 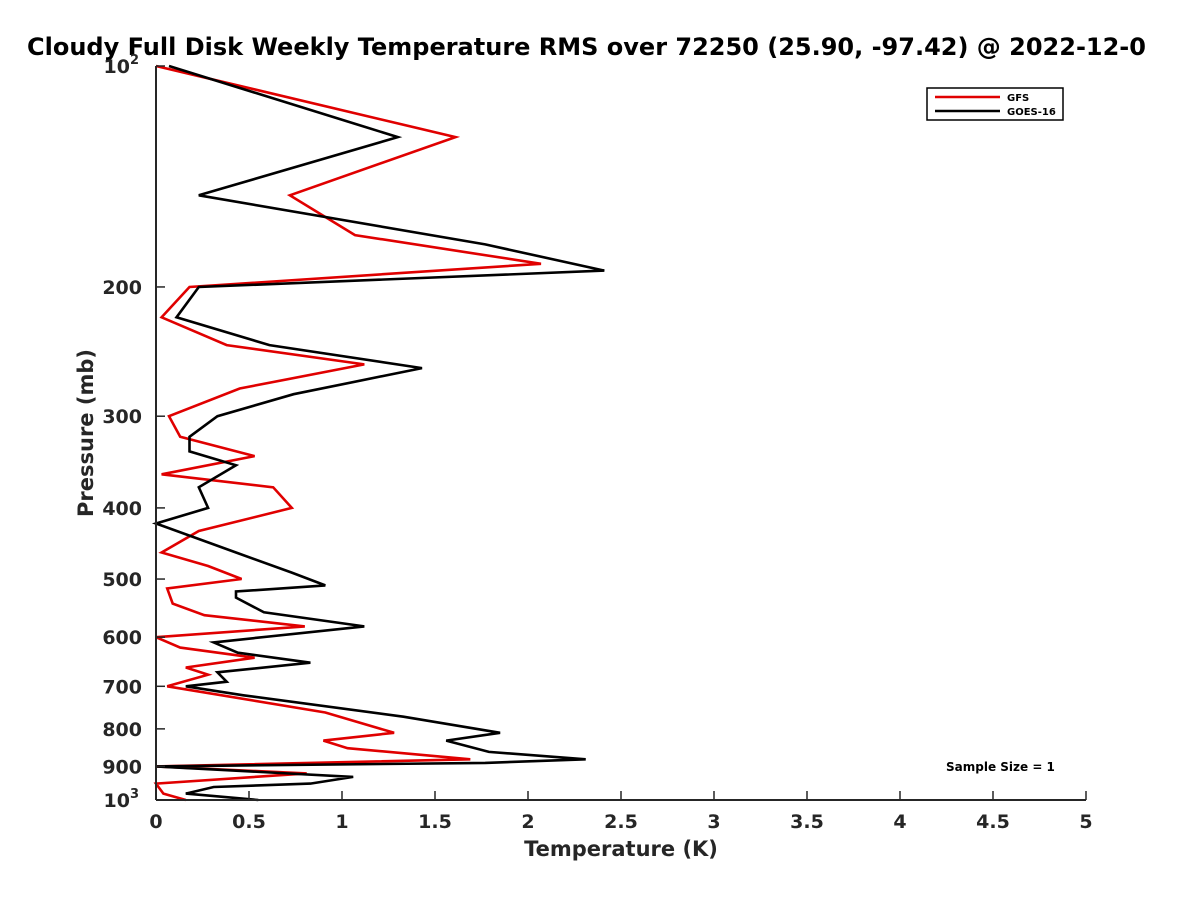 I want to click on x-tick-label: 3, so click(x=713, y=822).